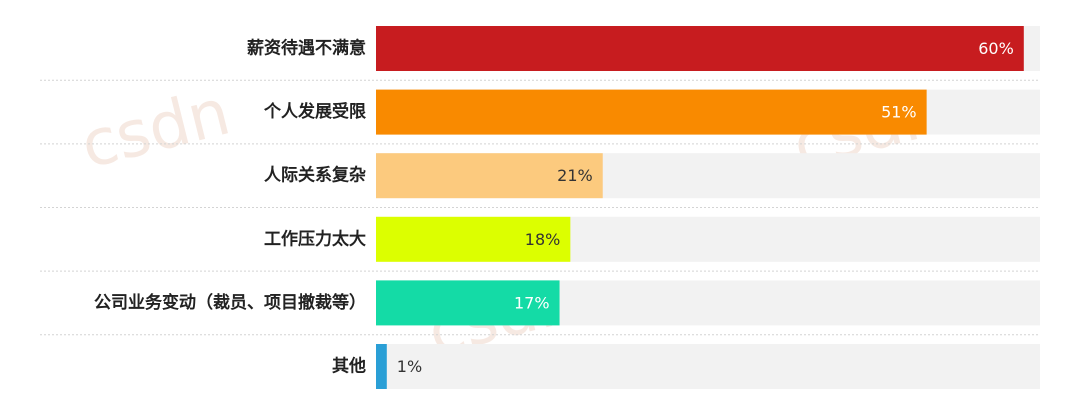  Describe the element at coordinates (155, 130) in the screenshot. I see `watermark-text-1: csdn` at that location.